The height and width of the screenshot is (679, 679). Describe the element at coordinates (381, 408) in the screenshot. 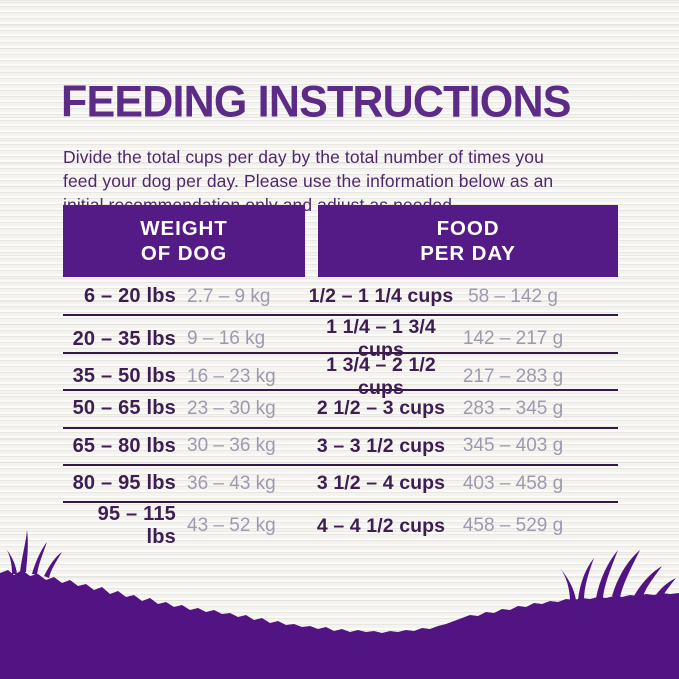

I see `food-cups-cell: 2 1/2 – 3 cups` at that location.